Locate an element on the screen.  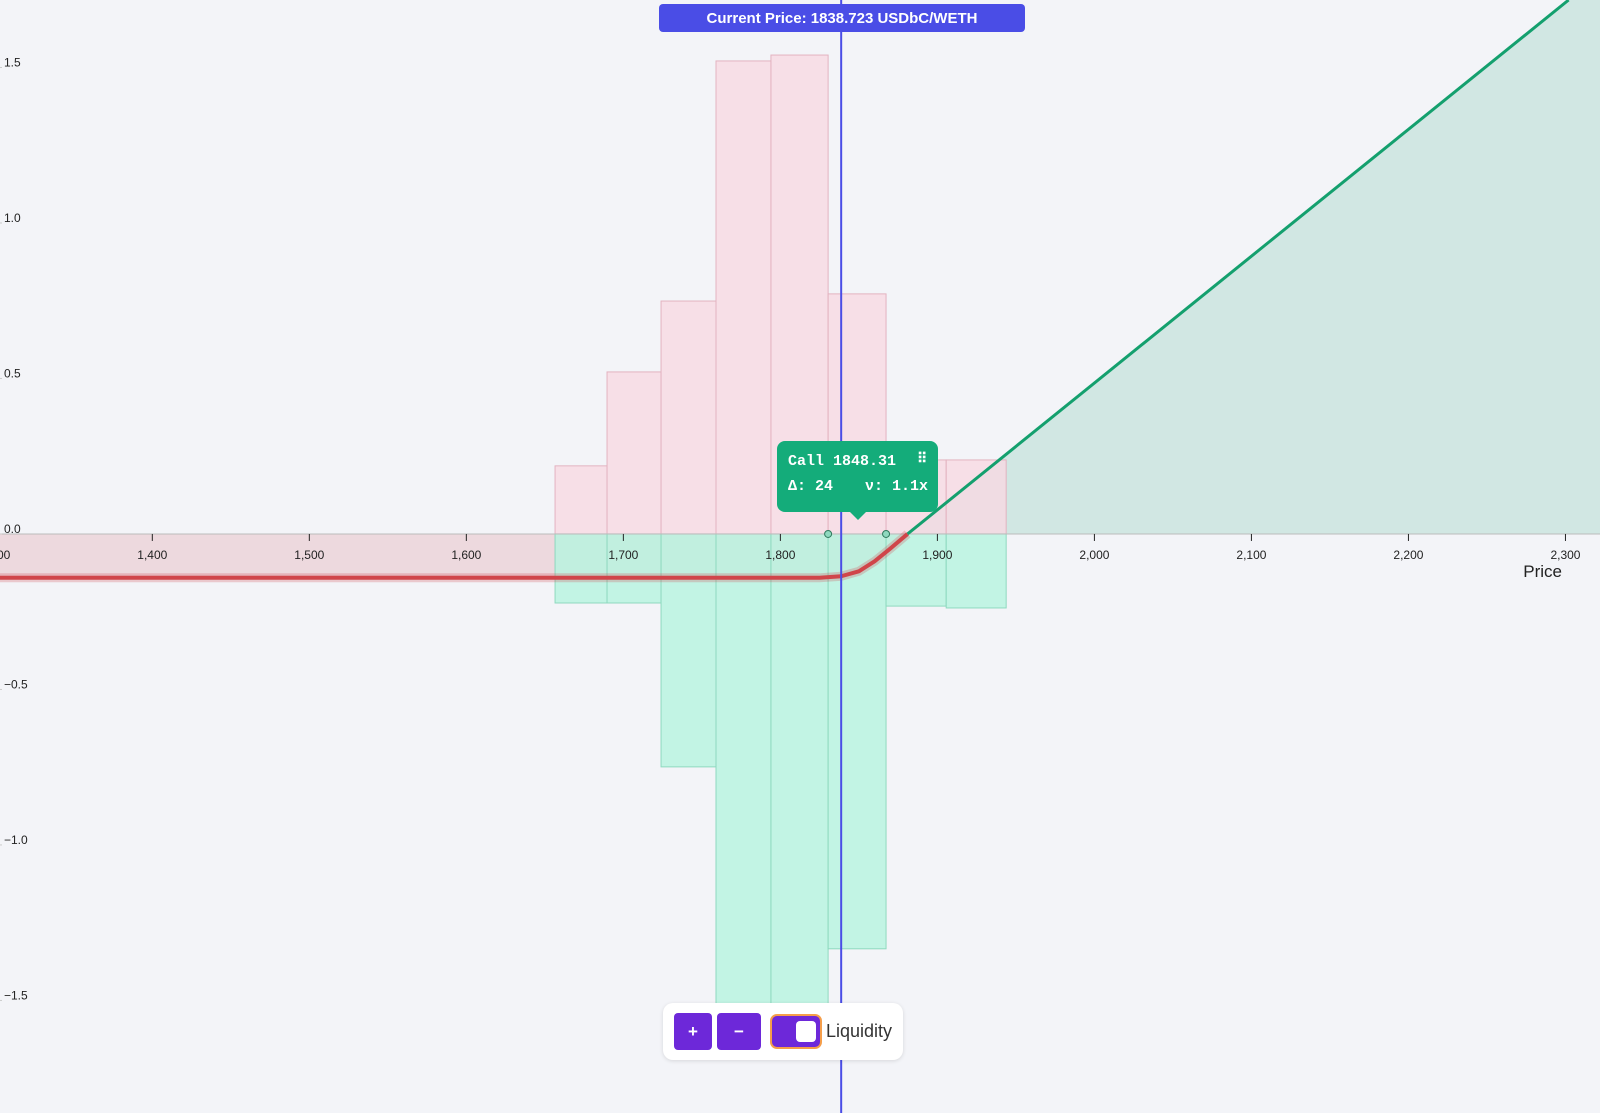
x-axis-label: Price is located at coordinates (1542, 571).